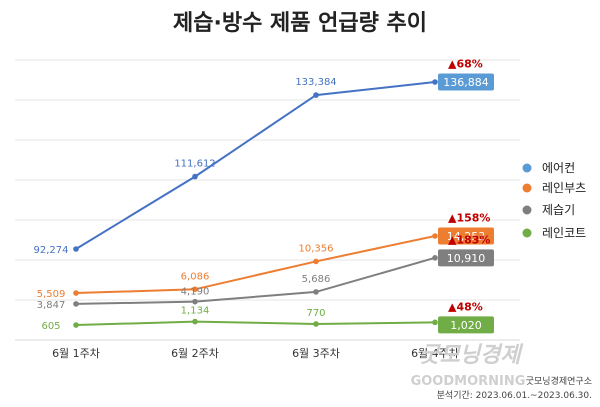 The height and width of the screenshot is (407, 600). I want to click on data-label: 4,190, so click(195, 292).